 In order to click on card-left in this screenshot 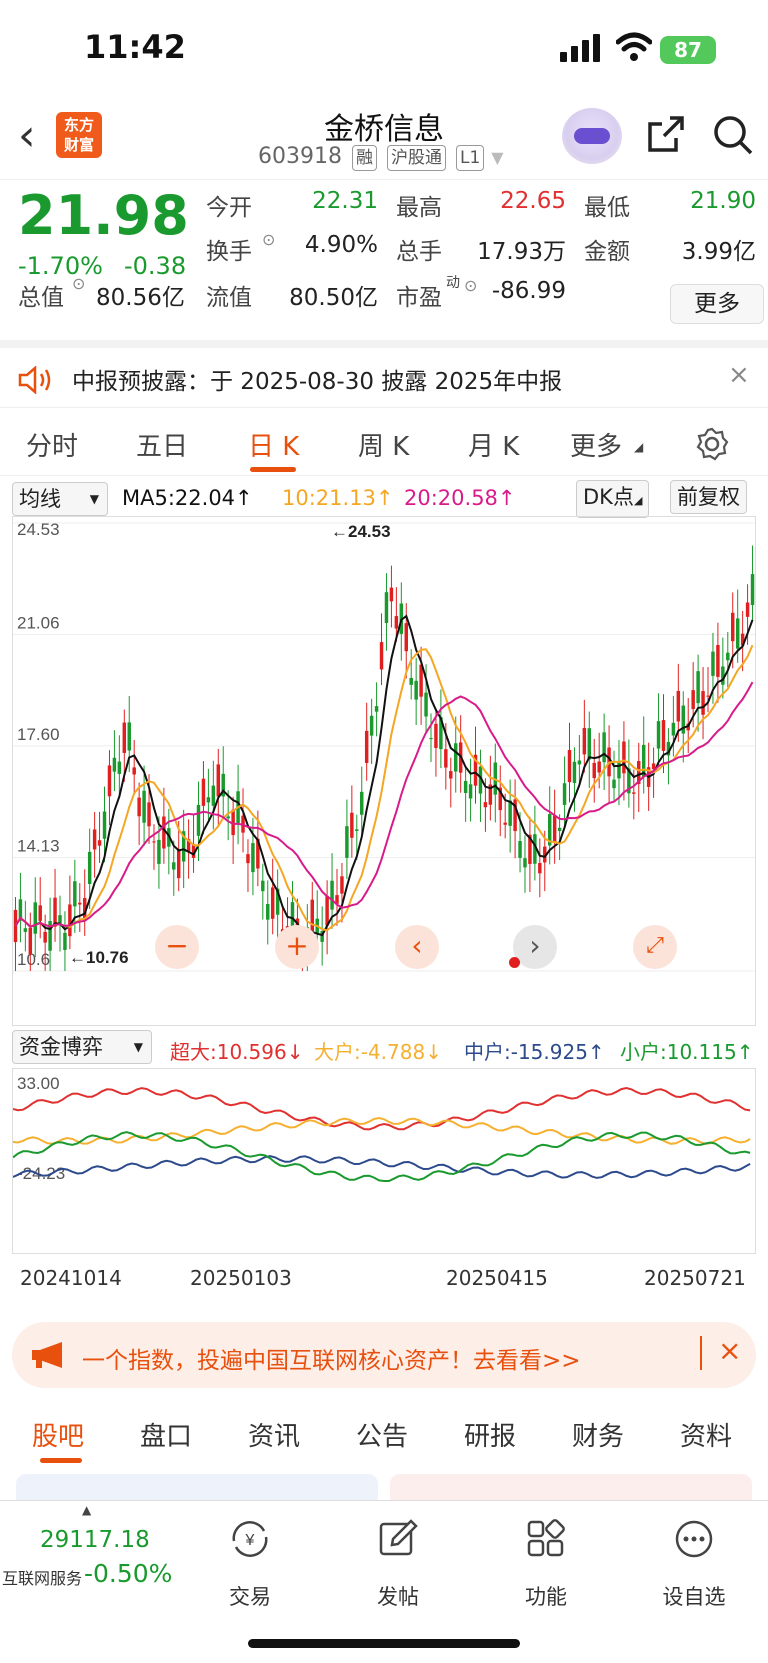, I will do `click(197, 1488)`.